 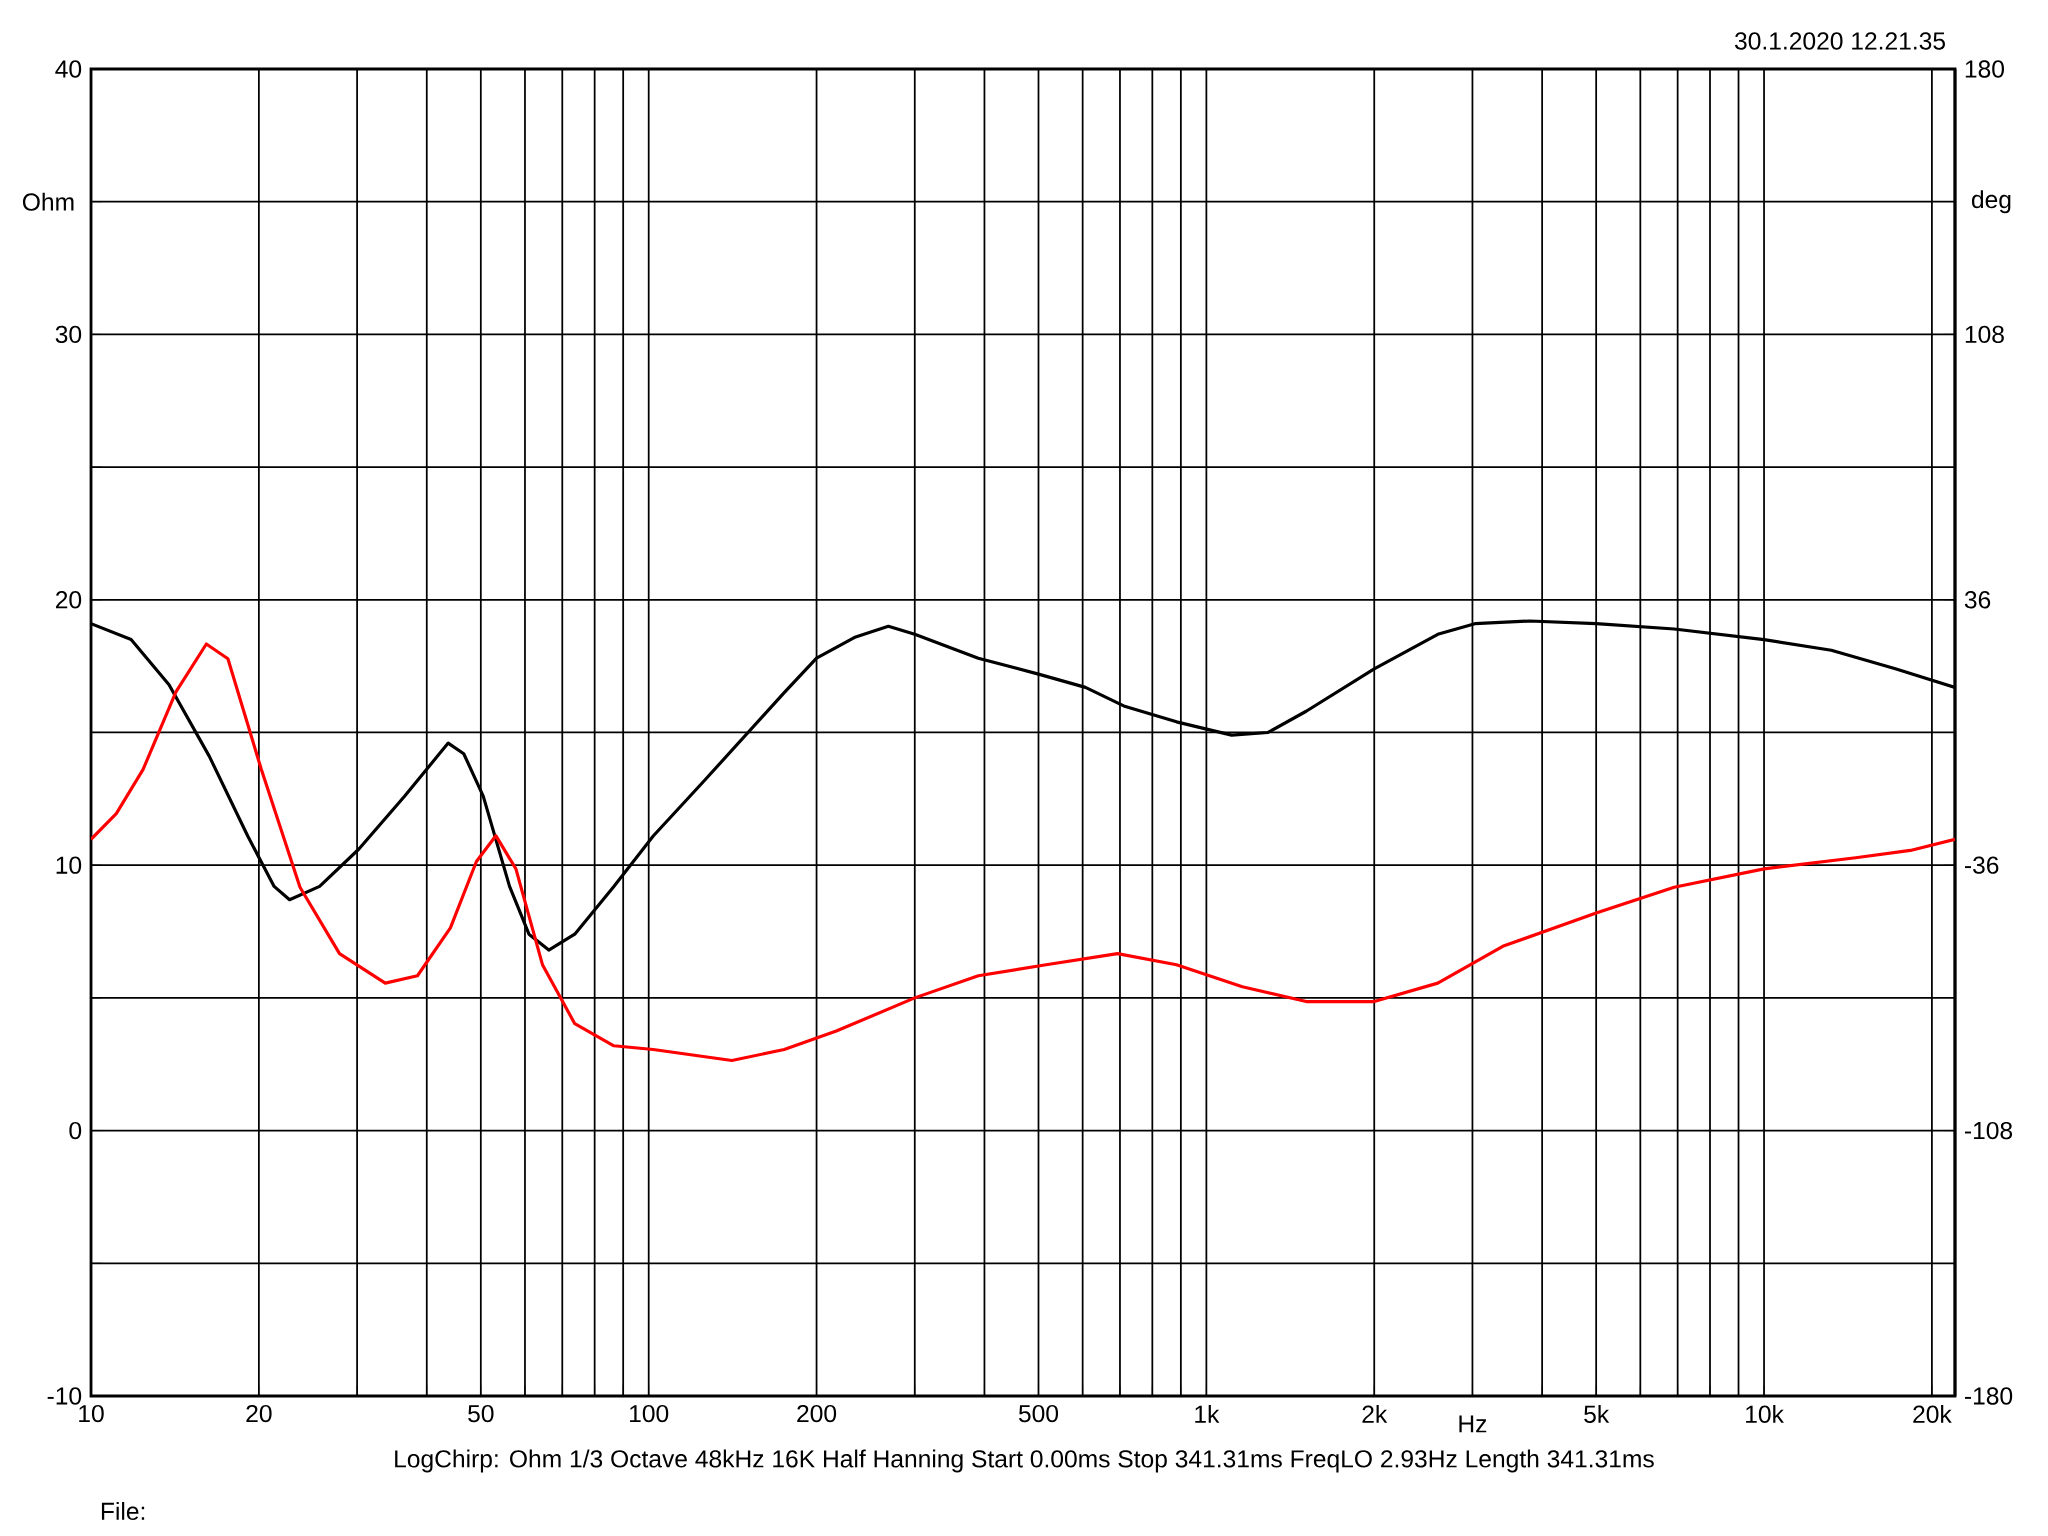 I want to click on y2-tick-label: 180, so click(x=1984, y=69).